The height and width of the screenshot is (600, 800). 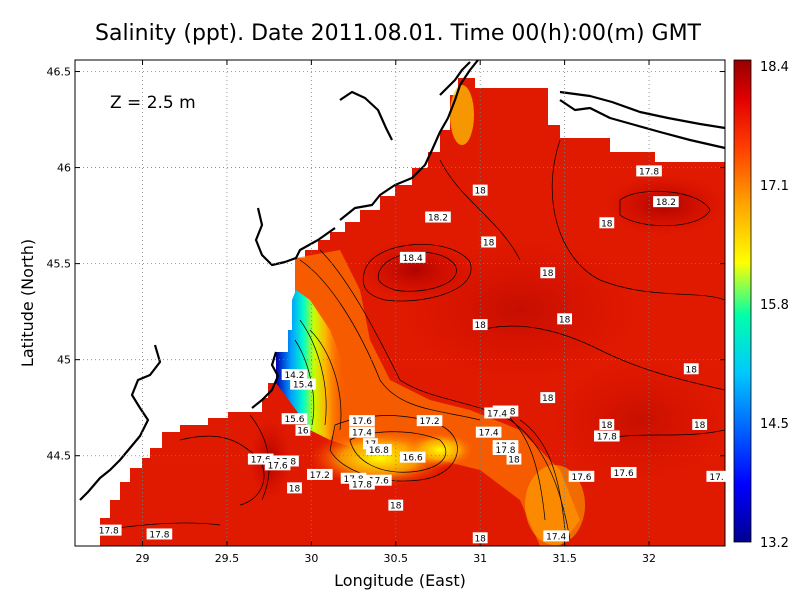 What do you see at coordinates (438, 217) in the screenshot?
I see `contour-label: 18.2` at bounding box center [438, 217].